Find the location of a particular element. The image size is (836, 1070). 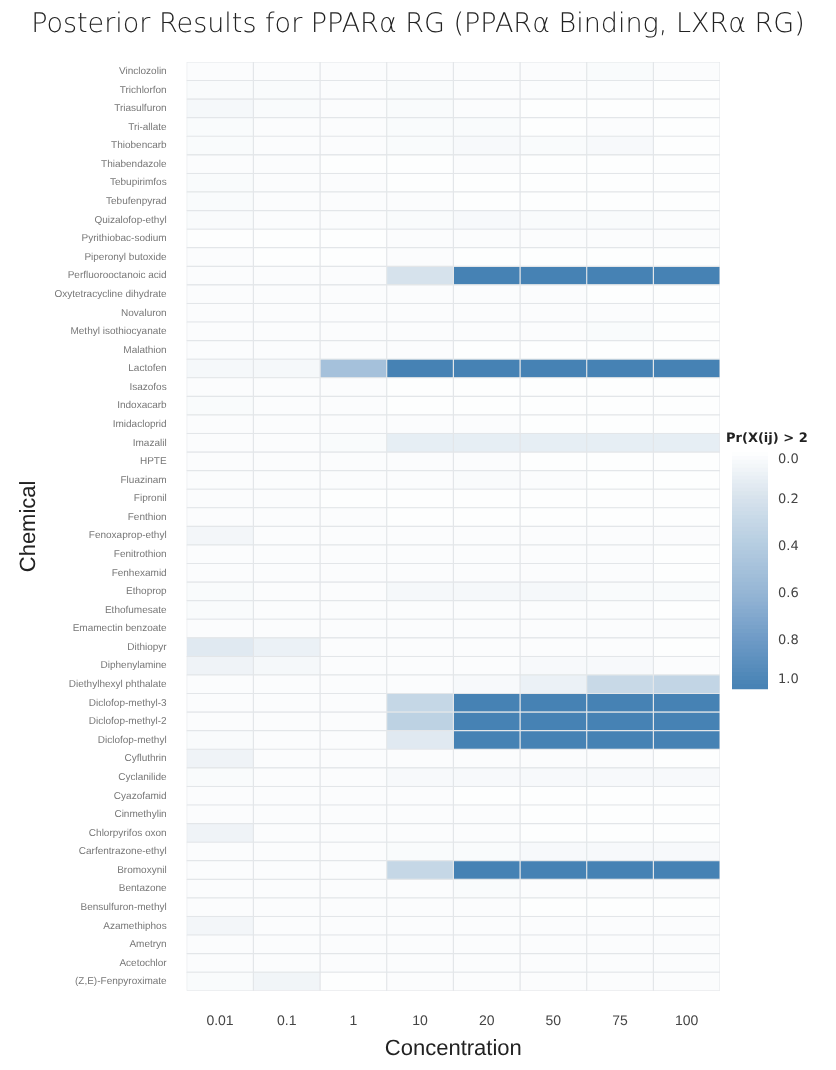

chart-title: Posterior Results for PPARα RG (PPARα Binding, LXRα RG) is located at coordinates (418, 24).